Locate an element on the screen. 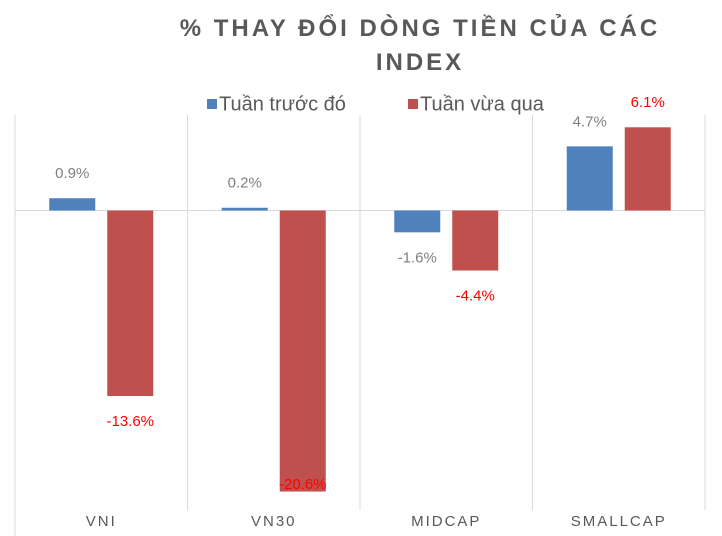 The width and height of the screenshot is (722, 536). value-label: -4.4% is located at coordinates (475, 295).